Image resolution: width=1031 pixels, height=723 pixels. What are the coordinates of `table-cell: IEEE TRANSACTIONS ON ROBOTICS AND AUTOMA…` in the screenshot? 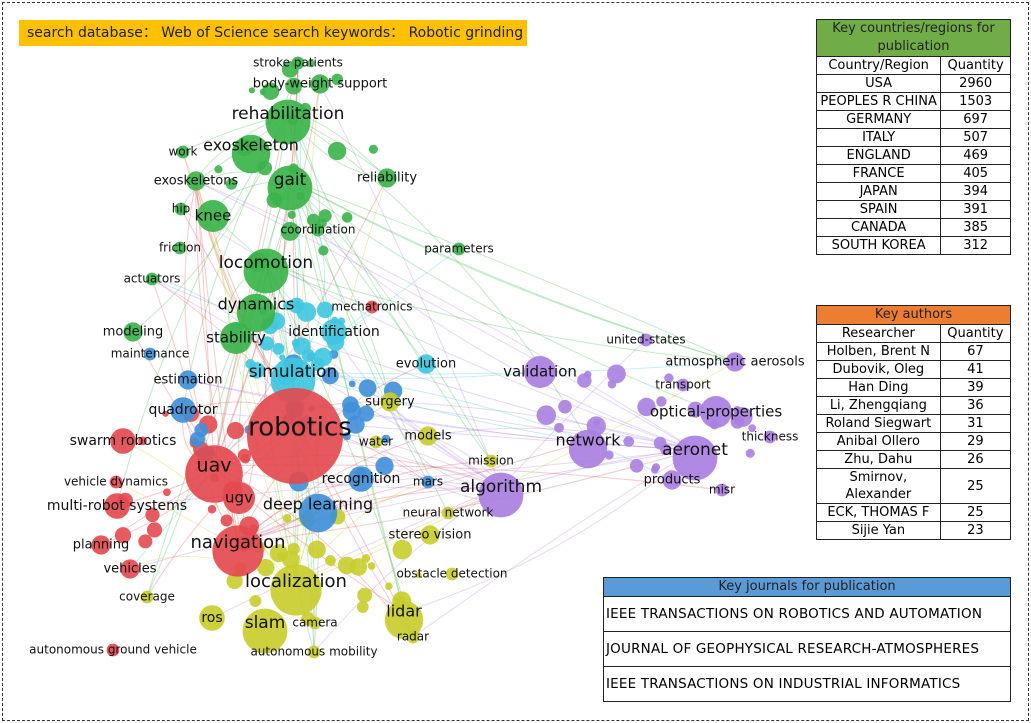 It's located at (807, 614).